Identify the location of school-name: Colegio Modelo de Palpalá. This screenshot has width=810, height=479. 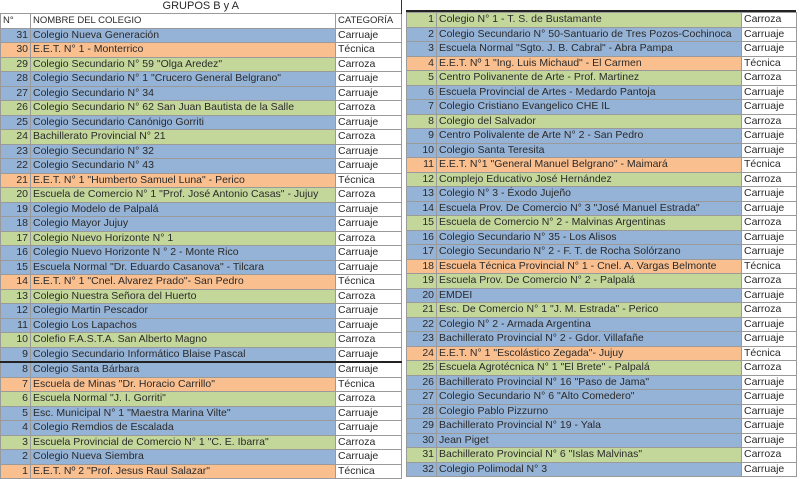
(183, 209).